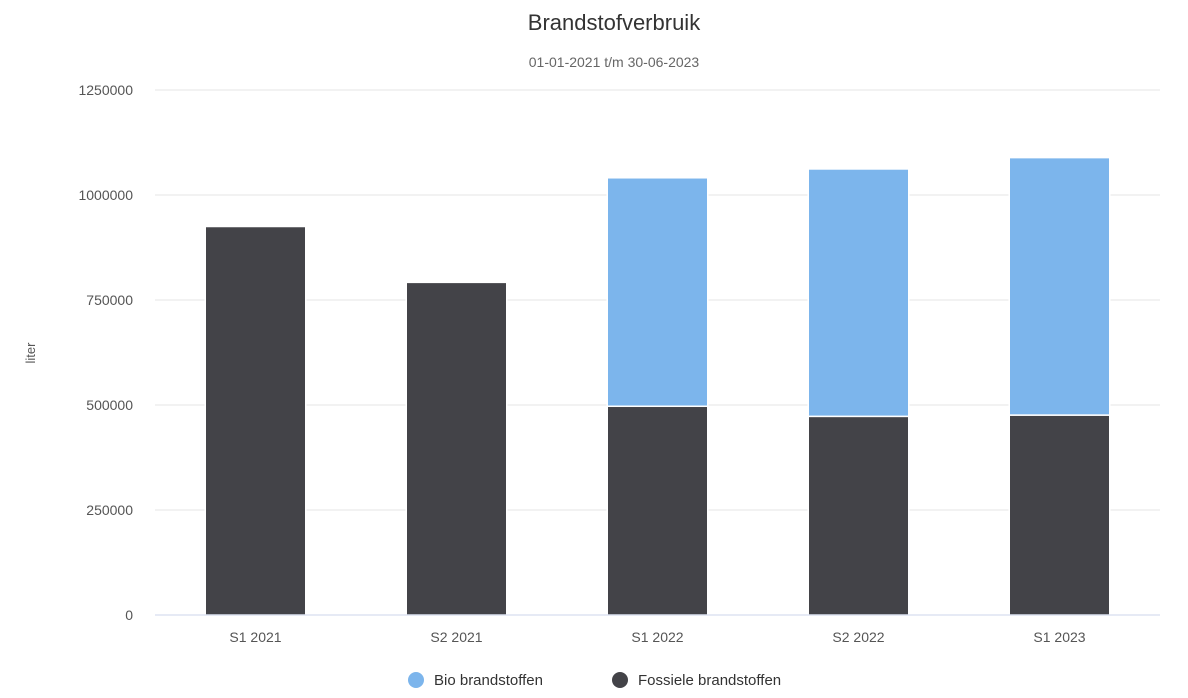 The width and height of the screenshot is (1188, 698). I want to click on bar-fossiele-brandstoffen-s2-2021, so click(456, 448).